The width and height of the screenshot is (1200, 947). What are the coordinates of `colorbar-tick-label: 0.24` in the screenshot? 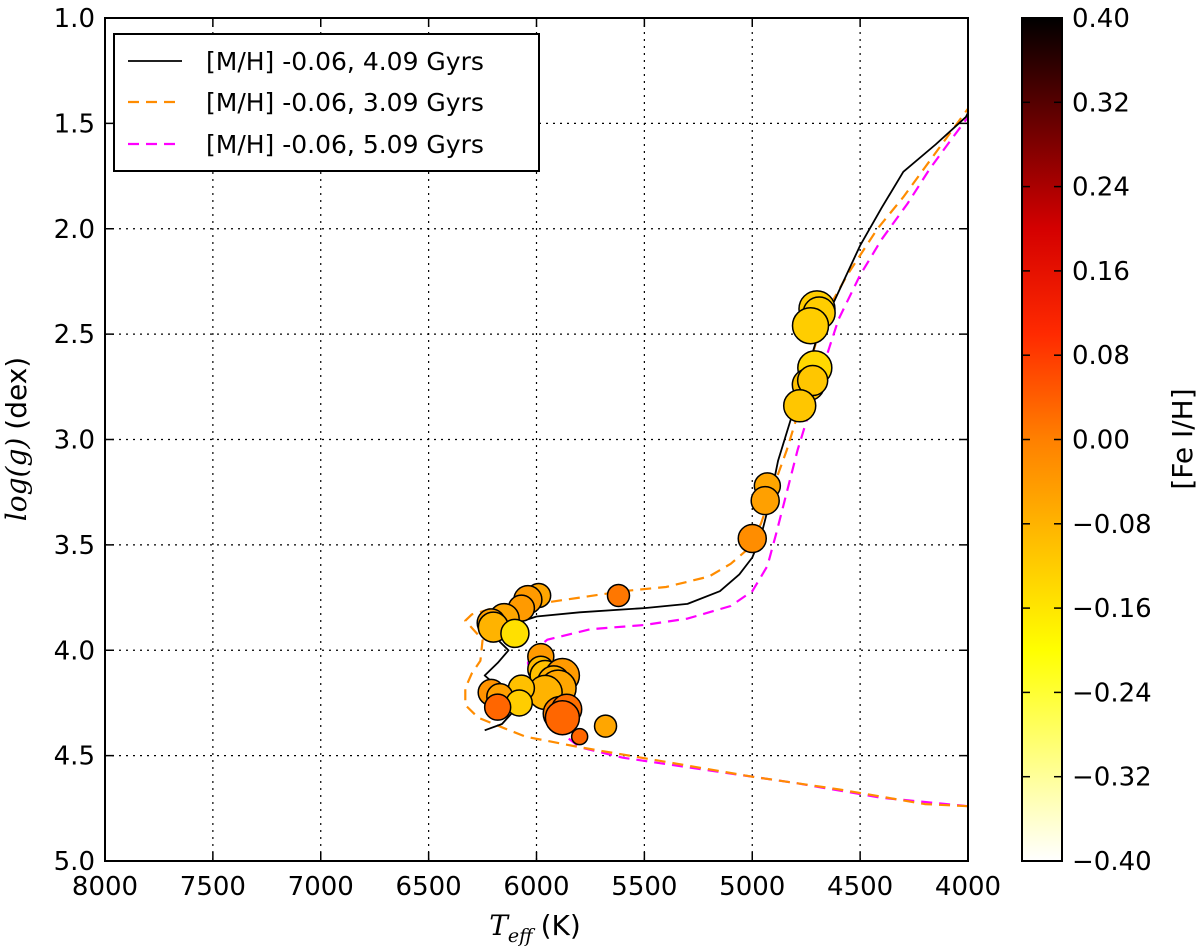 It's located at (1101, 188).